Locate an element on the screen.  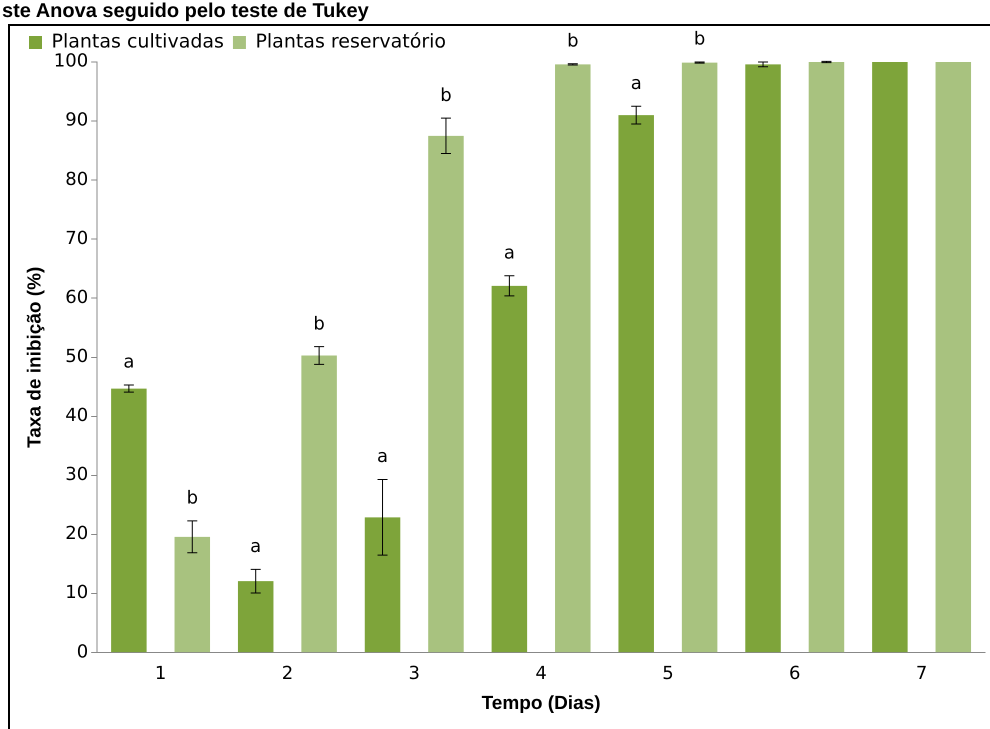
x-tick-label: 3 is located at coordinates (414, 673).